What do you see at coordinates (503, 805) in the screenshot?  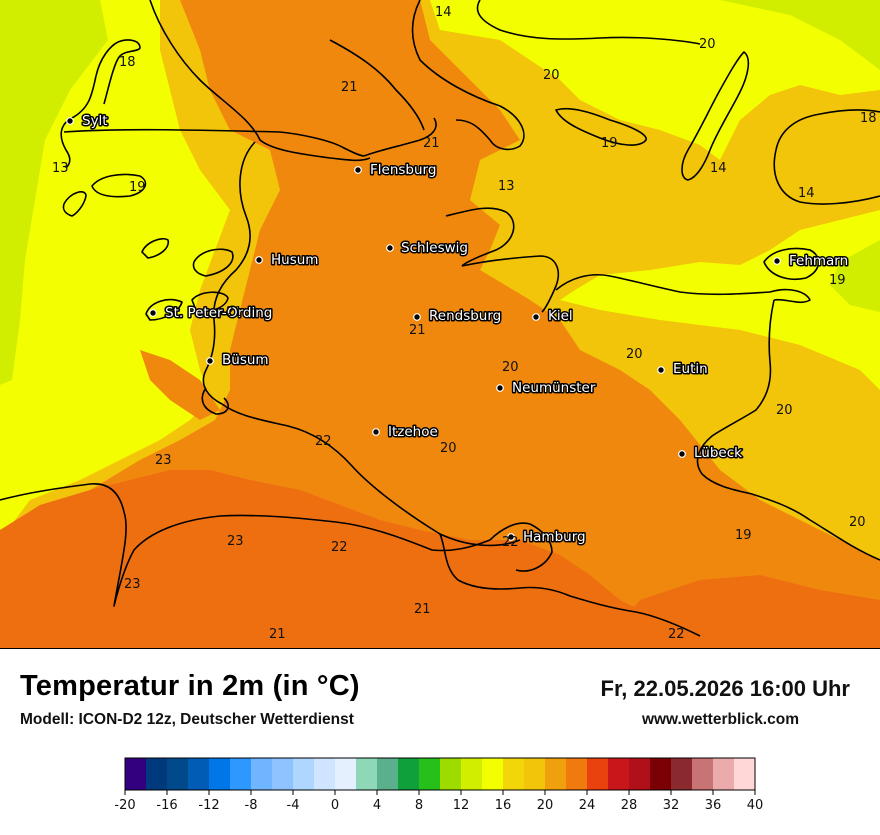 I see `legend-tick-label: 16` at bounding box center [503, 805].